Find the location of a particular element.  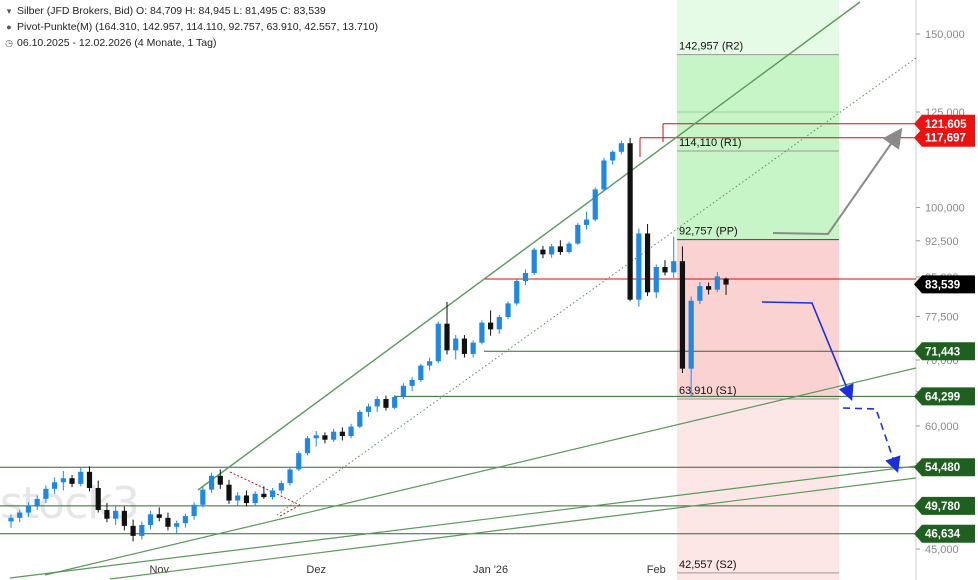

support-zone-light is located at coordinates (758, 489).